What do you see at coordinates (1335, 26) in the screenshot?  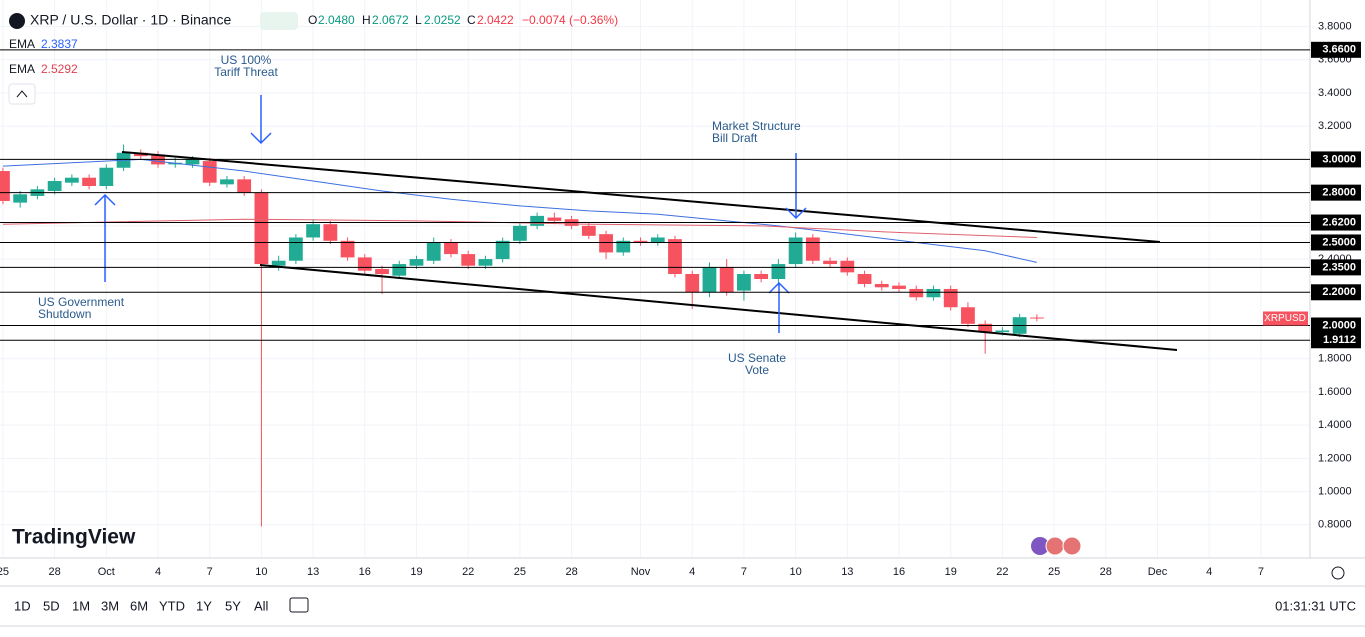 I see `y-tick-label: 3.8000` at bounding box center [1335, 26].